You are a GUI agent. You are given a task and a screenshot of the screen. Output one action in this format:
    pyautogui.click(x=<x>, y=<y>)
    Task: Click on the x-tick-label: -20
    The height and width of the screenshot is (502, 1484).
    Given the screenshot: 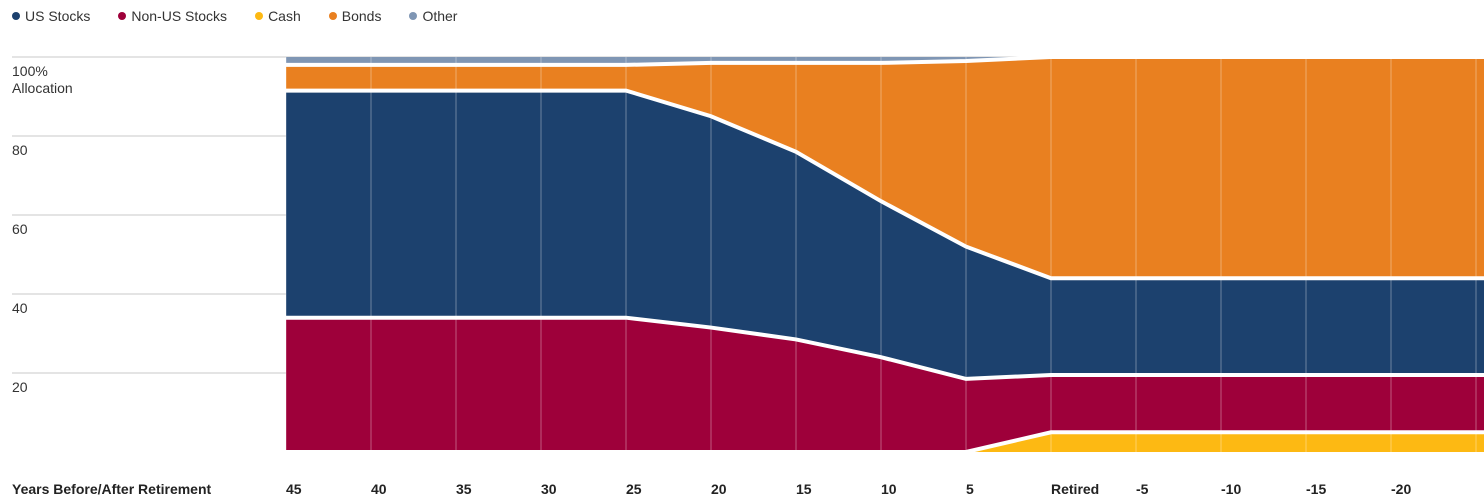 What is the action you would take?
    pyautogui.click(x=1401, y=489)
    